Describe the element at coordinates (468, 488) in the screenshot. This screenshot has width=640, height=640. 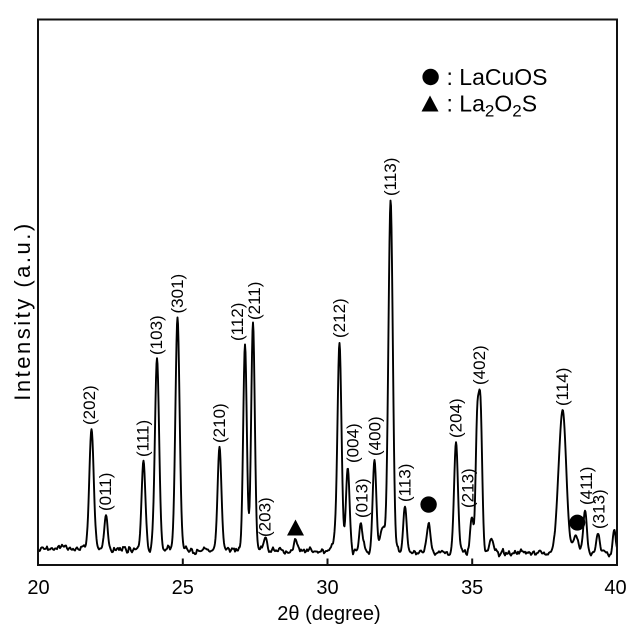
I see `svg-text: (213)` at that location.